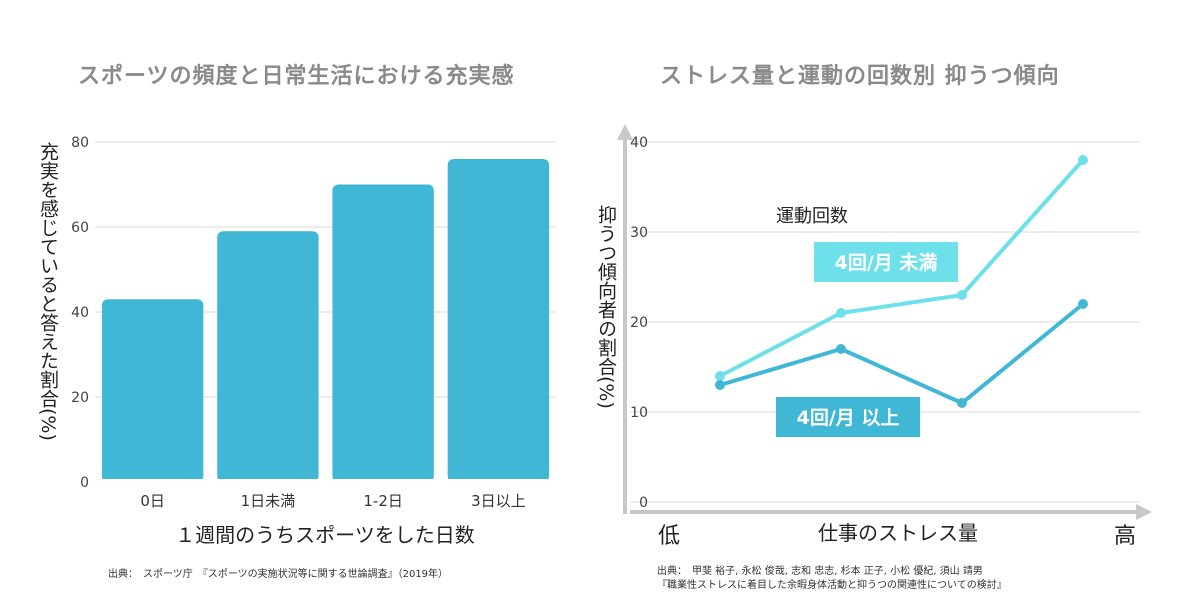 The width and height of the screenshot is (1200, 600). I want to click on x-axis-high-label: 高, so click(1125, 536).